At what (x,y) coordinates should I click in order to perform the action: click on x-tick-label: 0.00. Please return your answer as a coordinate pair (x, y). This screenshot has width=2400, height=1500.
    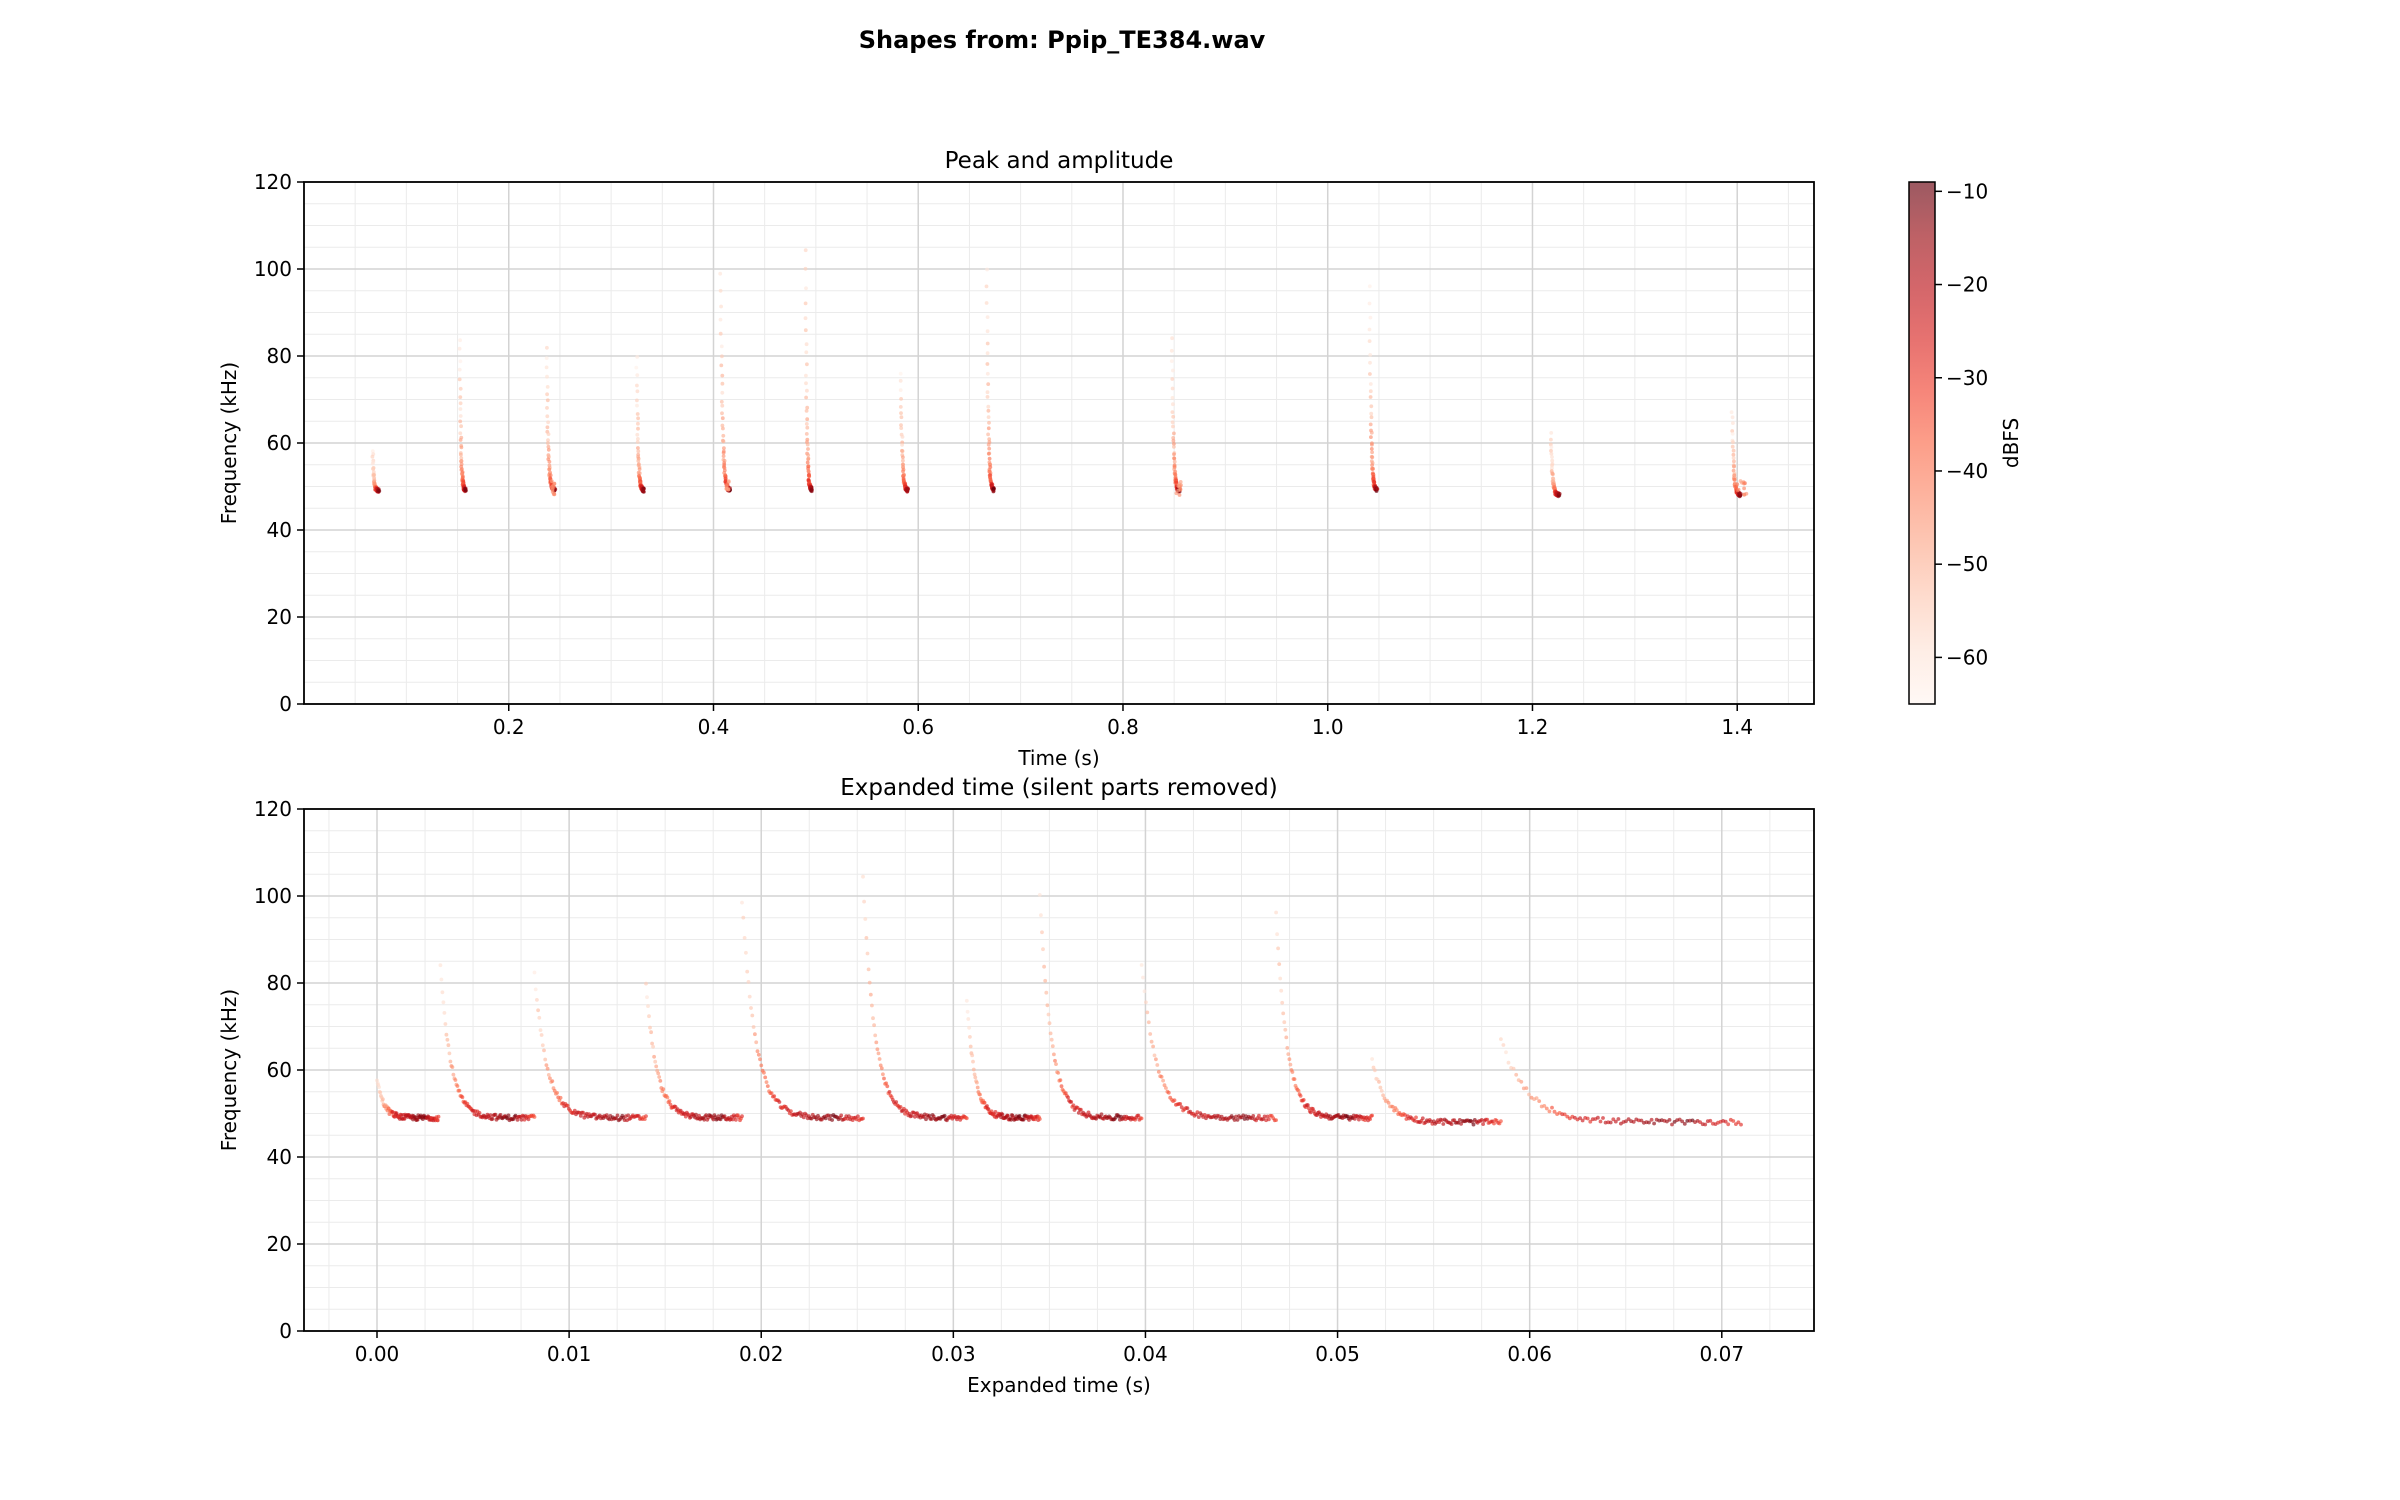
    Looking at the image, I should click on (377, 1354).